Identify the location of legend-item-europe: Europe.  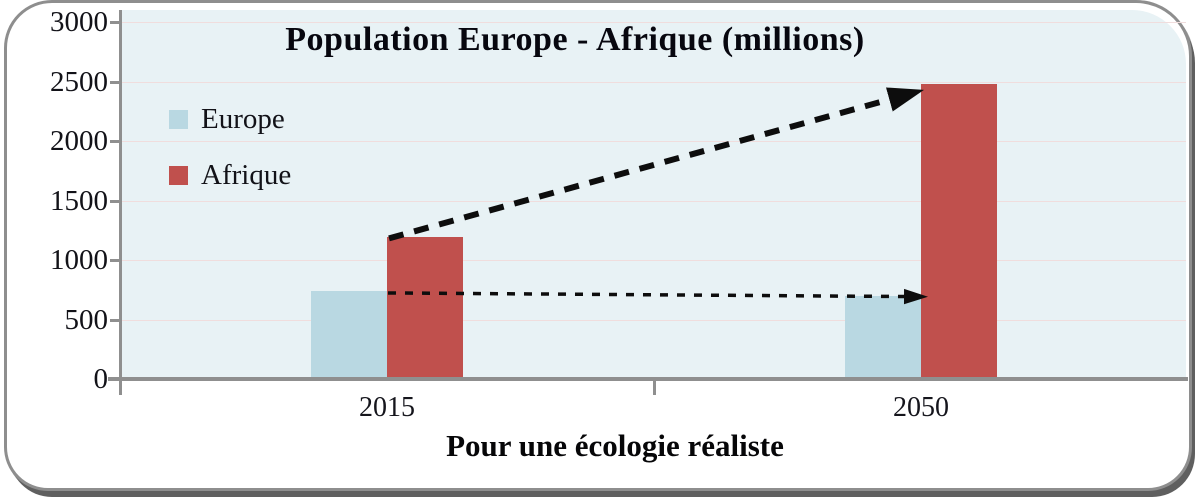
(230, 119).